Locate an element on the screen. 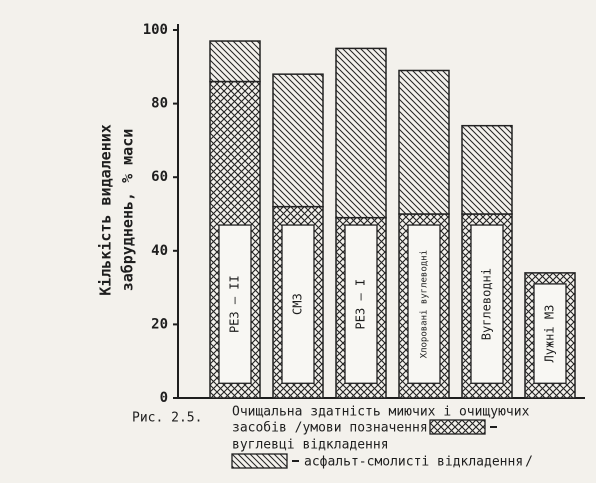 This screenshot has height=483, width=596. y-tick-label: 0 is located at coordinates (164, 398).